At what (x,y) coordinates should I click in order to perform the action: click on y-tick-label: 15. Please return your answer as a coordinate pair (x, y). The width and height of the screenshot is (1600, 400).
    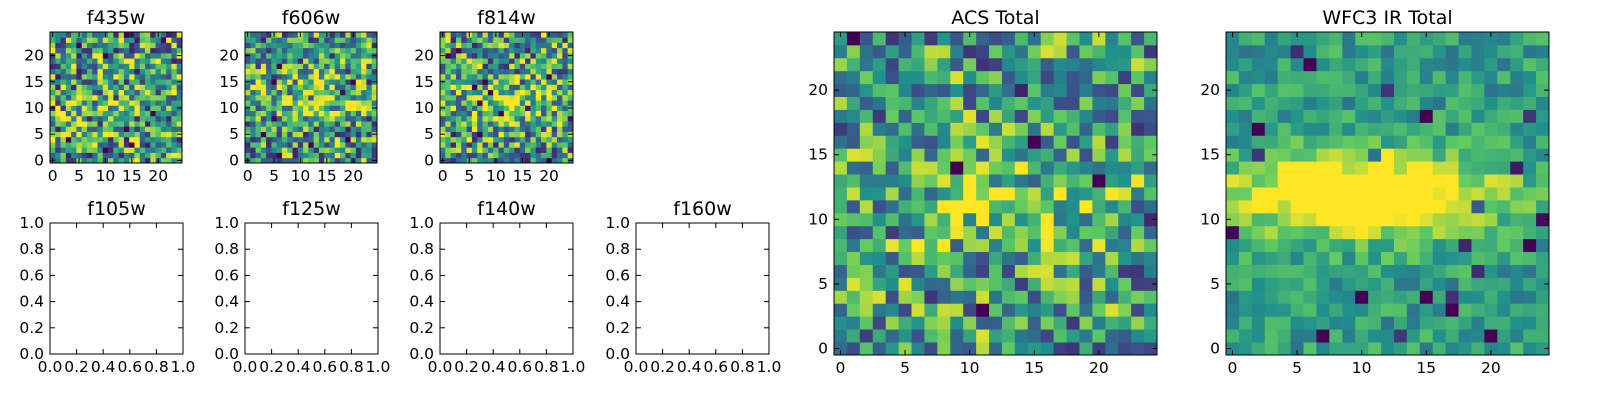
    Looking at the image, I should click on (1210, 155).